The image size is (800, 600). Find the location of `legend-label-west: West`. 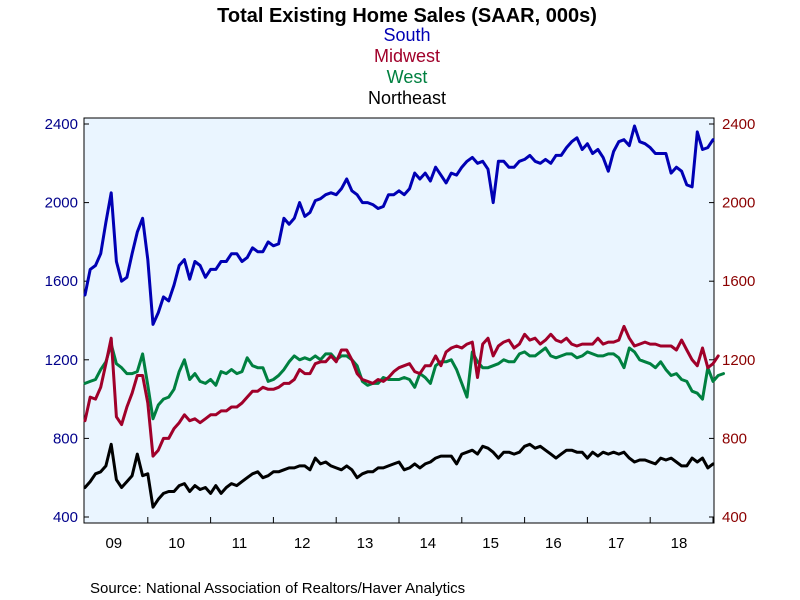

legend-label-west: West is located at coordinates (407, 77).